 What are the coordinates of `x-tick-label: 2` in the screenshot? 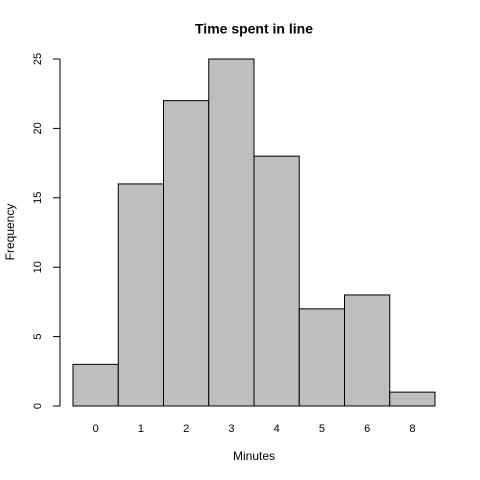 It's located at (186, 429).